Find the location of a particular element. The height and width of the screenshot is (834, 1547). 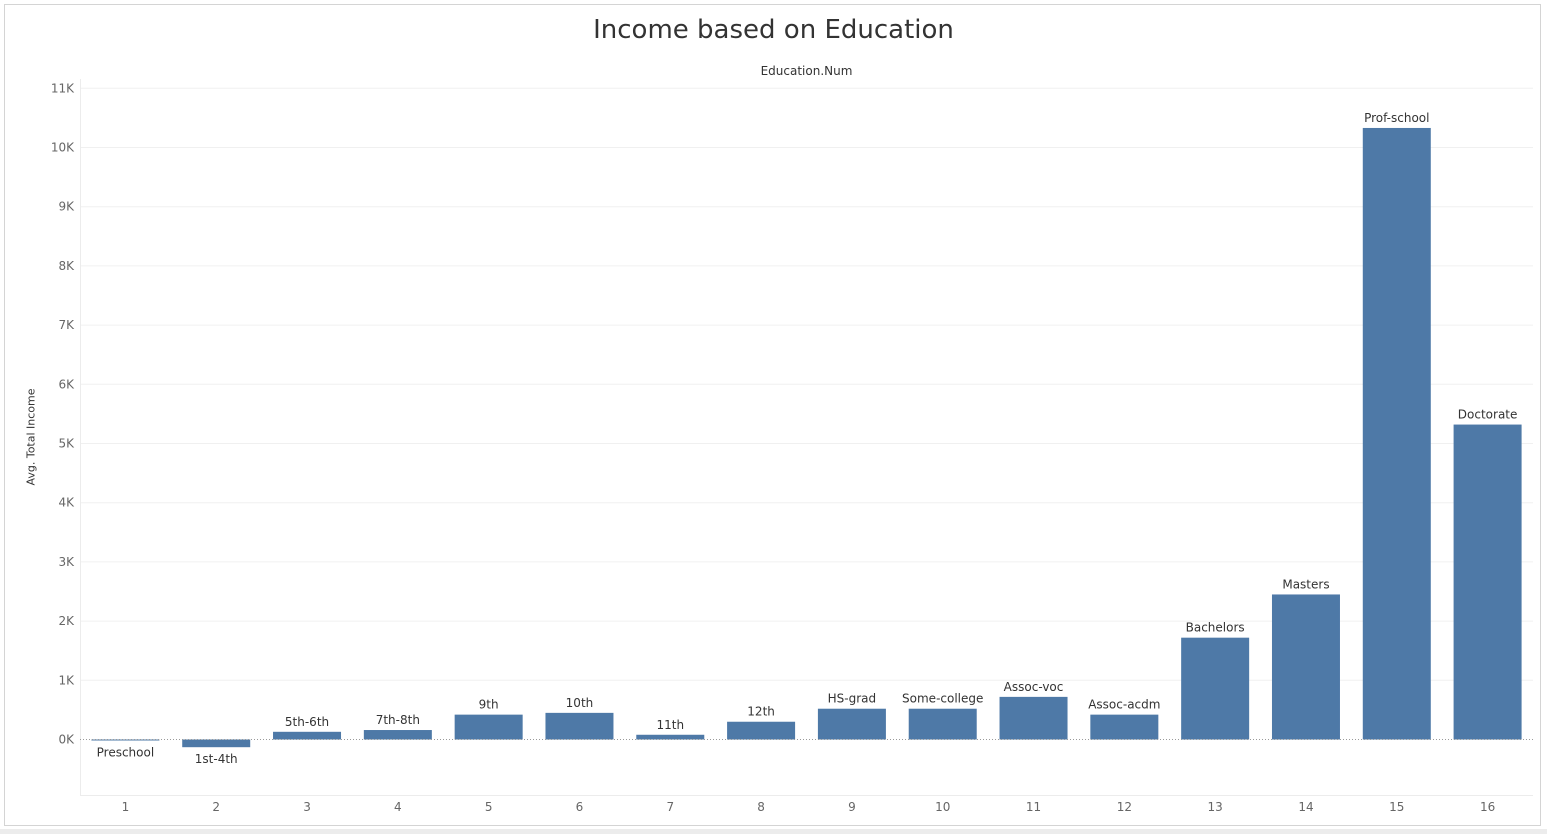

x-tick-label: 8 is located at coordinates (761, 807).